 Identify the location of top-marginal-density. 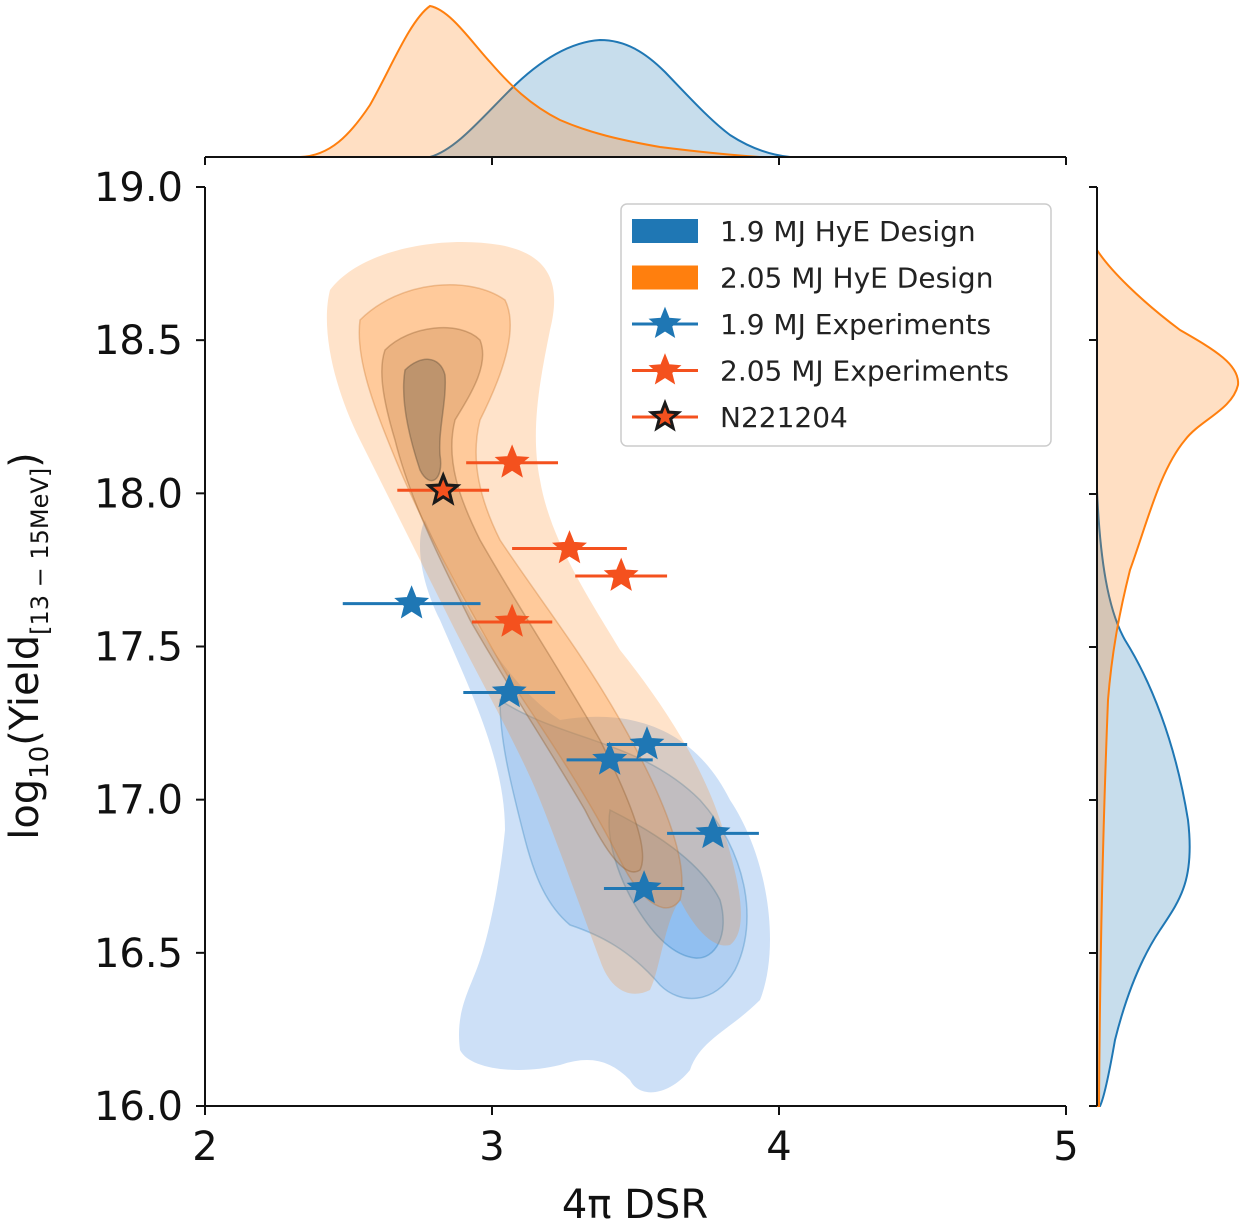
(635, 84).